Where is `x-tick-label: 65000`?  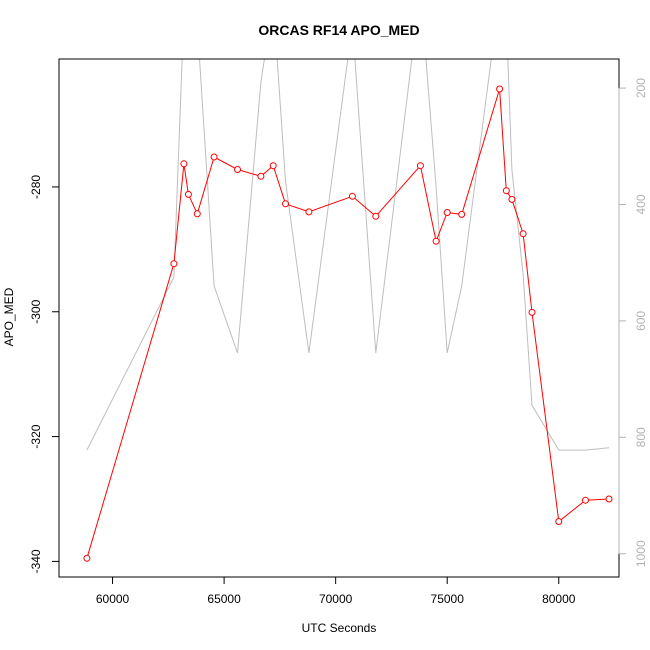
x-tick-label: 65000 is located at coordinates (224, 599).